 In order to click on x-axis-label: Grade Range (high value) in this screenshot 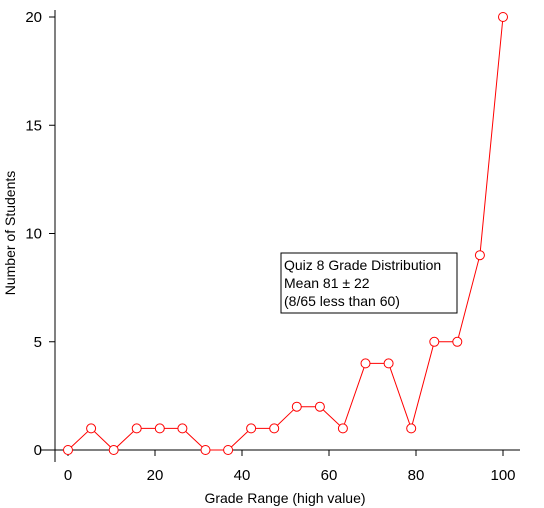, I will do `click(284, 498)`.